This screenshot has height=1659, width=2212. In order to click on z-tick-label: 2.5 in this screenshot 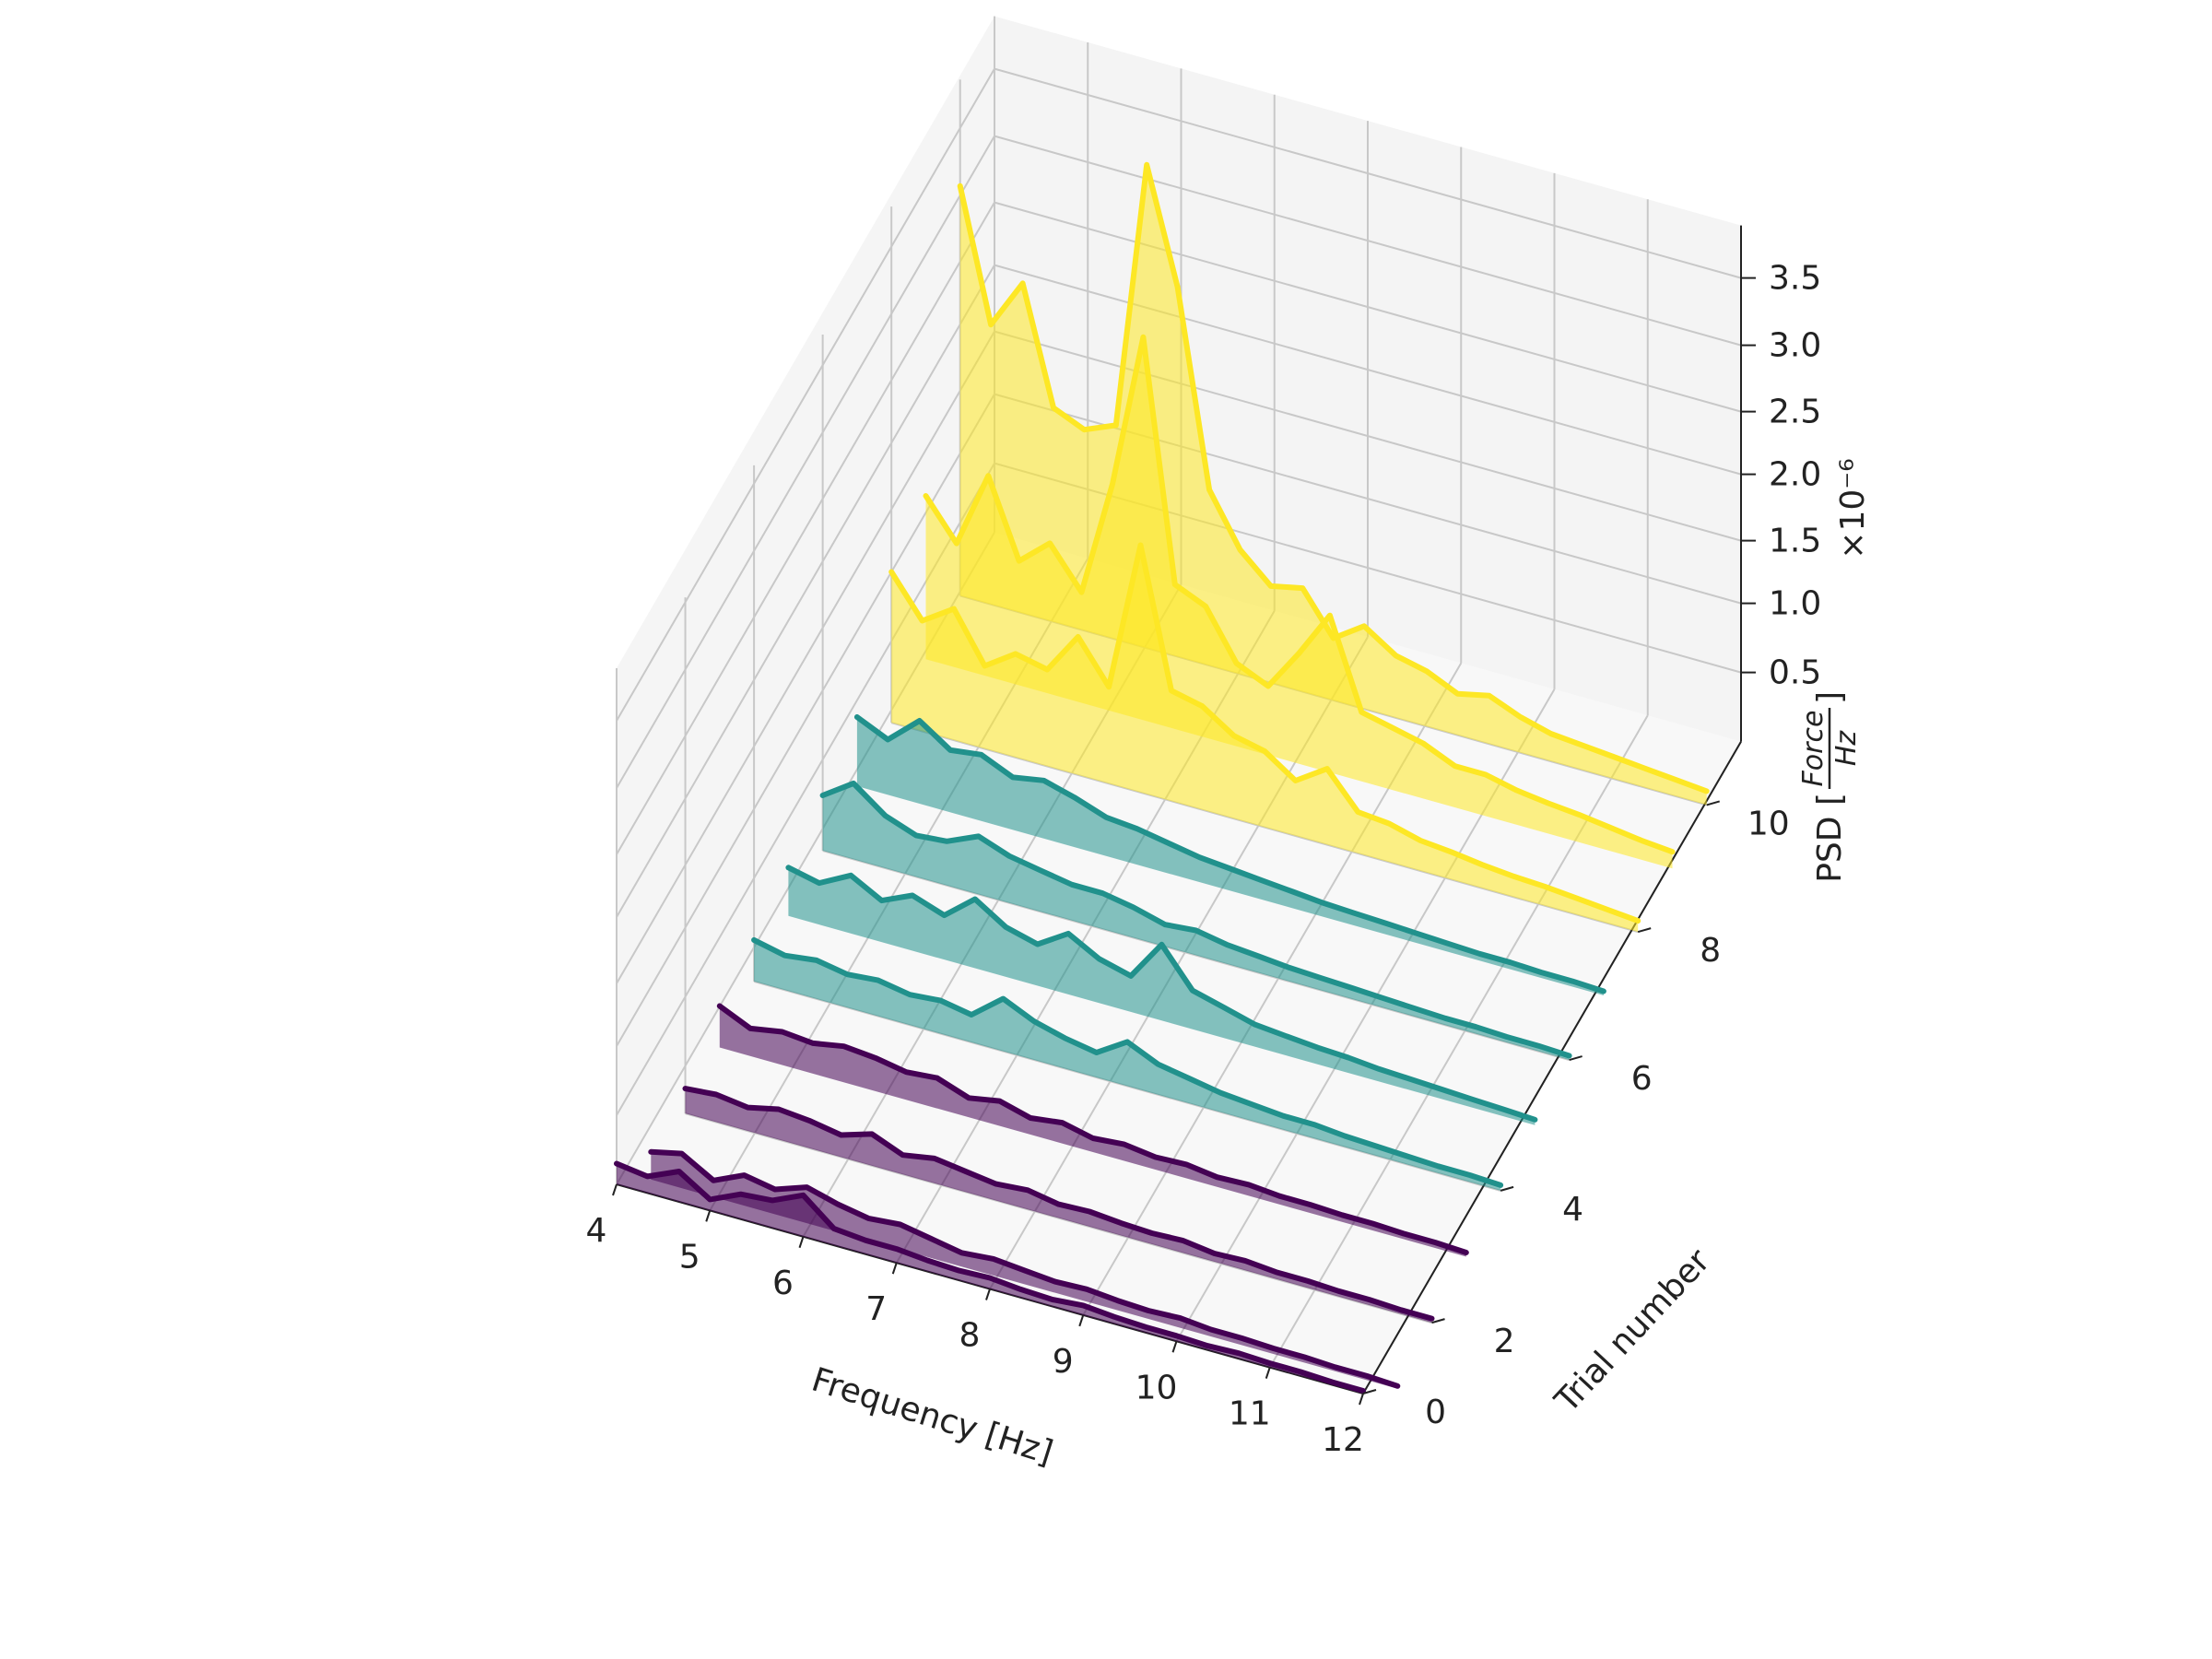, I will do `click(1795, 412)`.